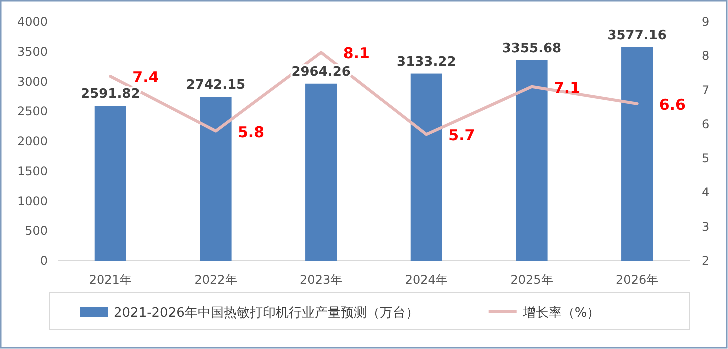  I want to click on y-tick-label: 4000, so click(32, 22).